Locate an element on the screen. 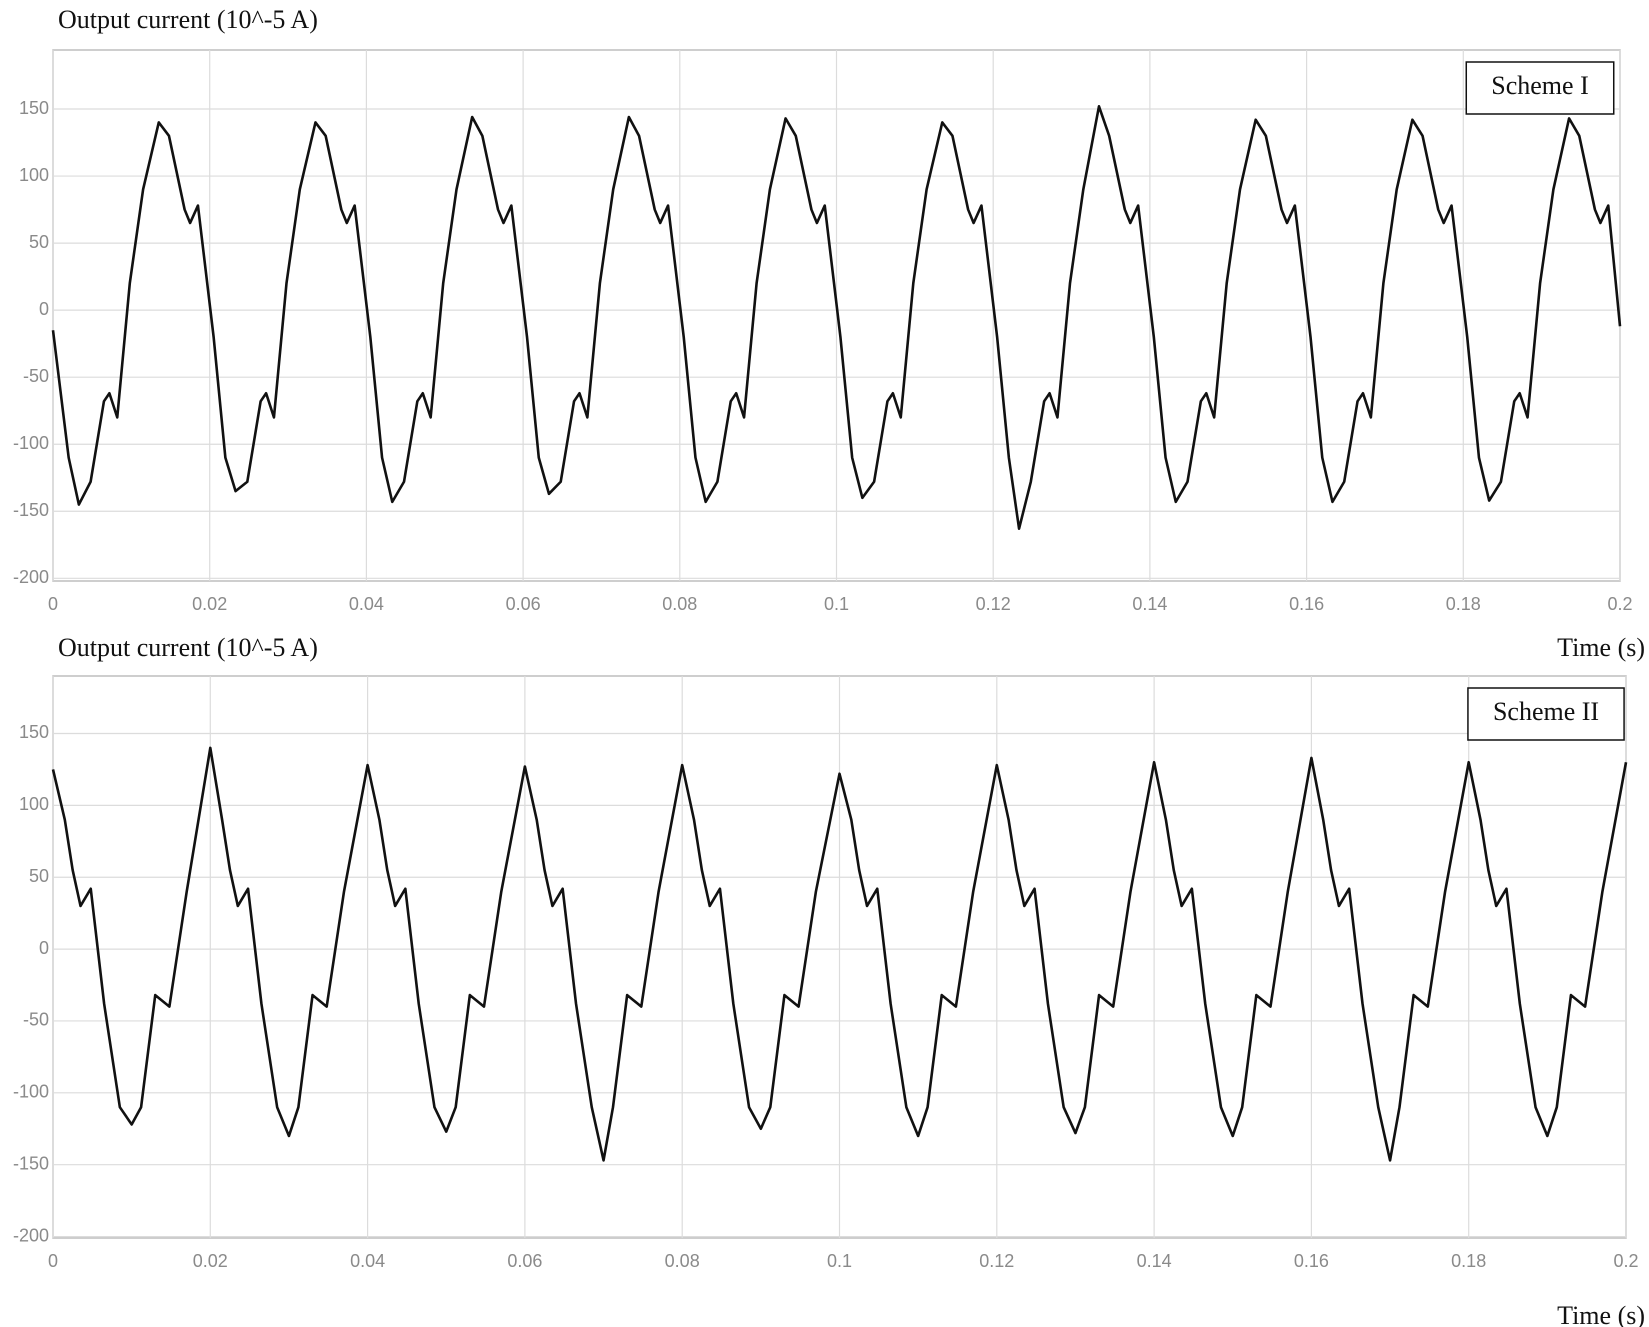 The image size is (1649, 1327). legend-label: Scheme I is located at coordinates (1539, 85).